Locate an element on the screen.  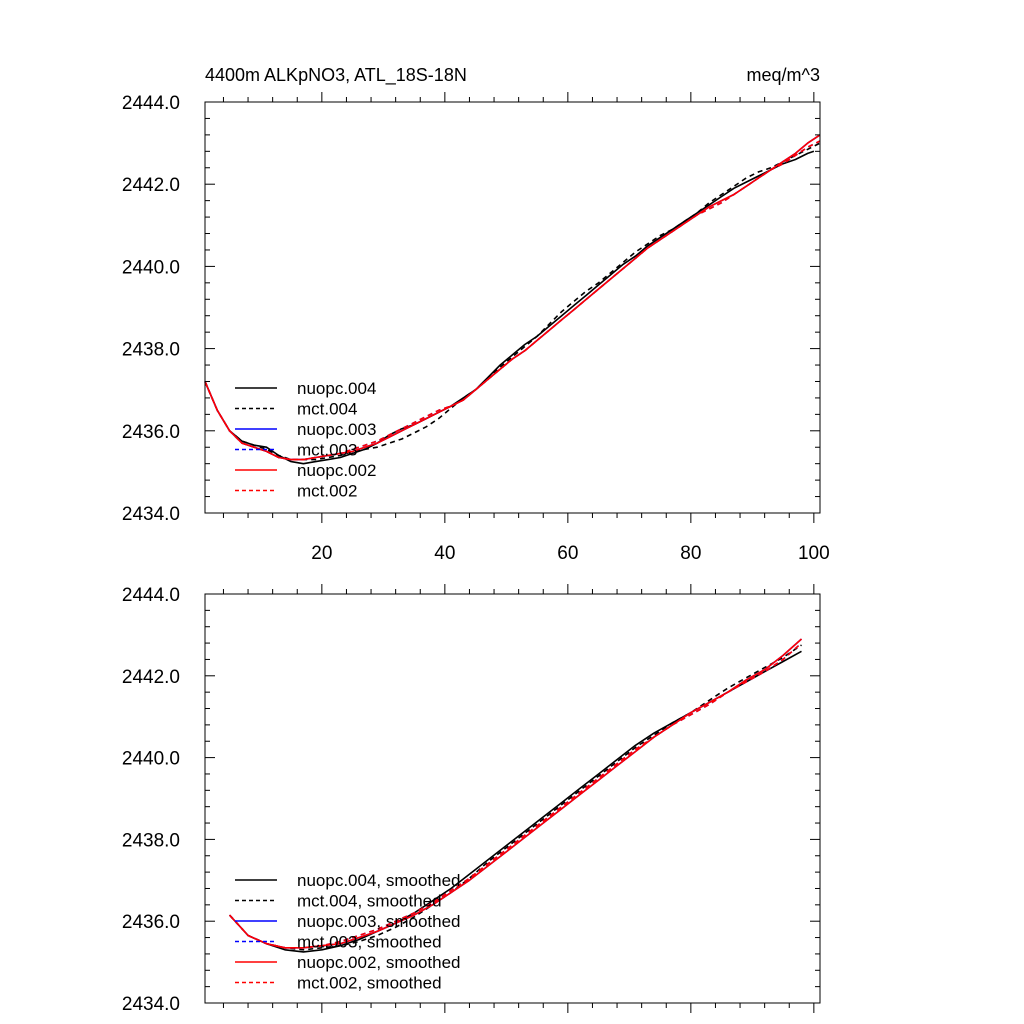
legend-entry-label: mct.004, smoothed is located at coordinates (369, 901).